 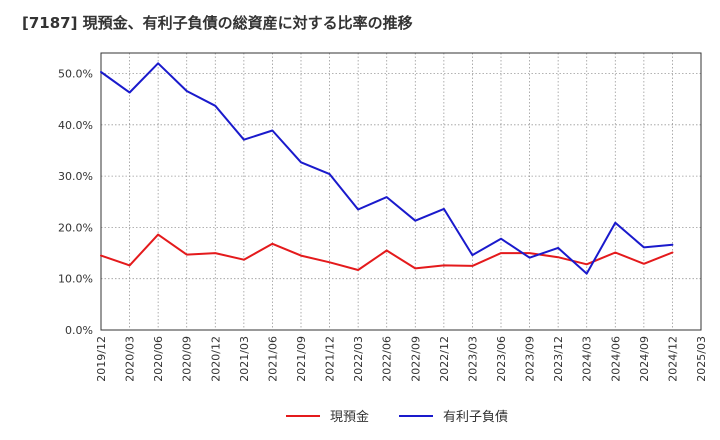 I want to click on x-tick-label: 2019/12, so click(x=101, y=359).